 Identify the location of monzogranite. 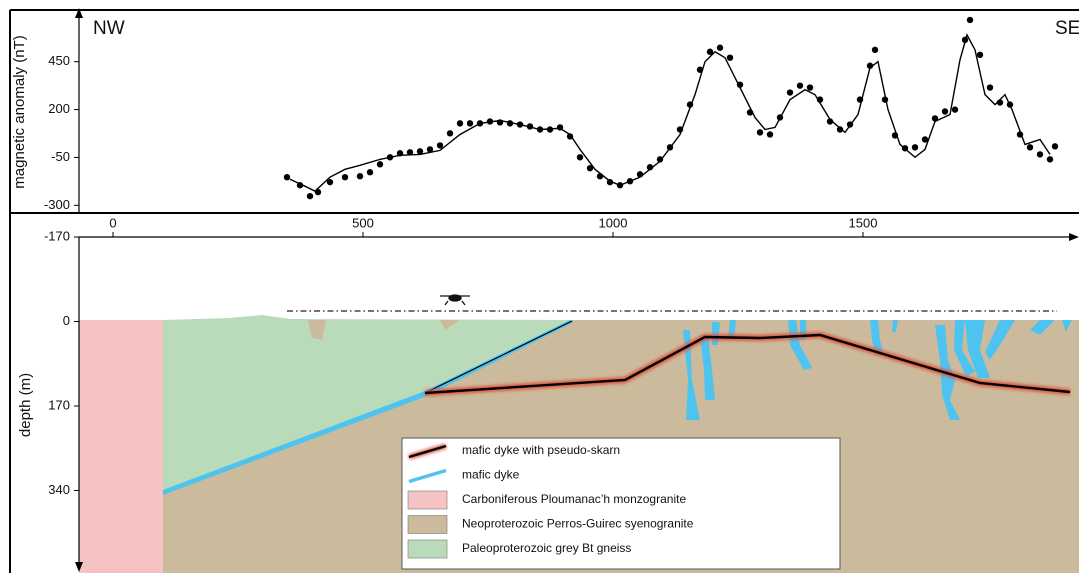
(121, 446).